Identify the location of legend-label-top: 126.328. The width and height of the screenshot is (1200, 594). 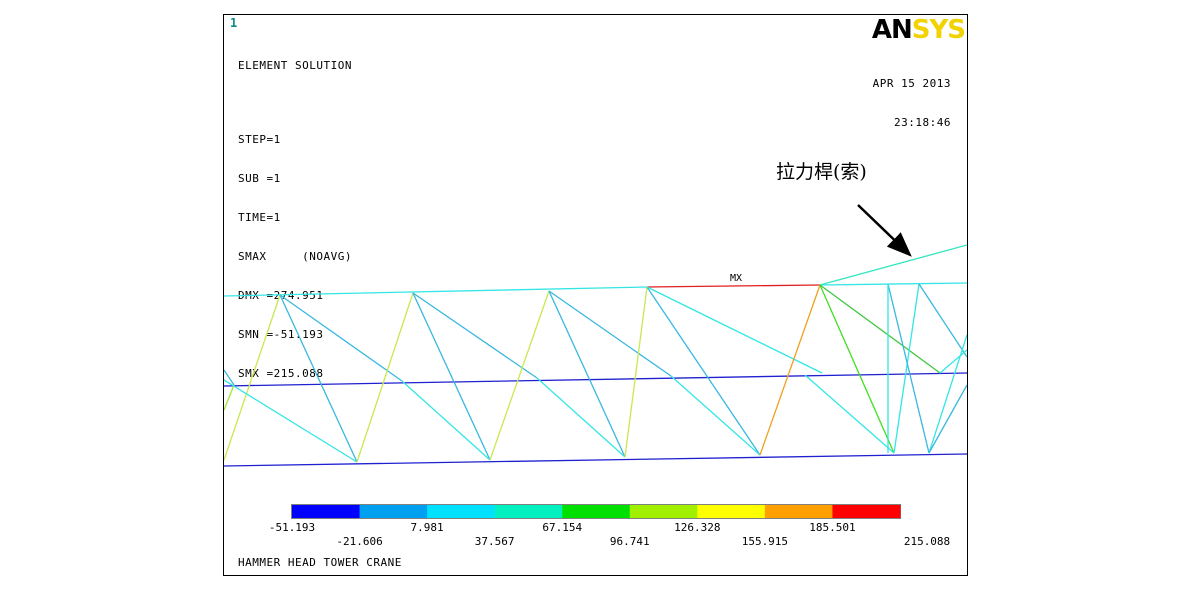
(697, 527).